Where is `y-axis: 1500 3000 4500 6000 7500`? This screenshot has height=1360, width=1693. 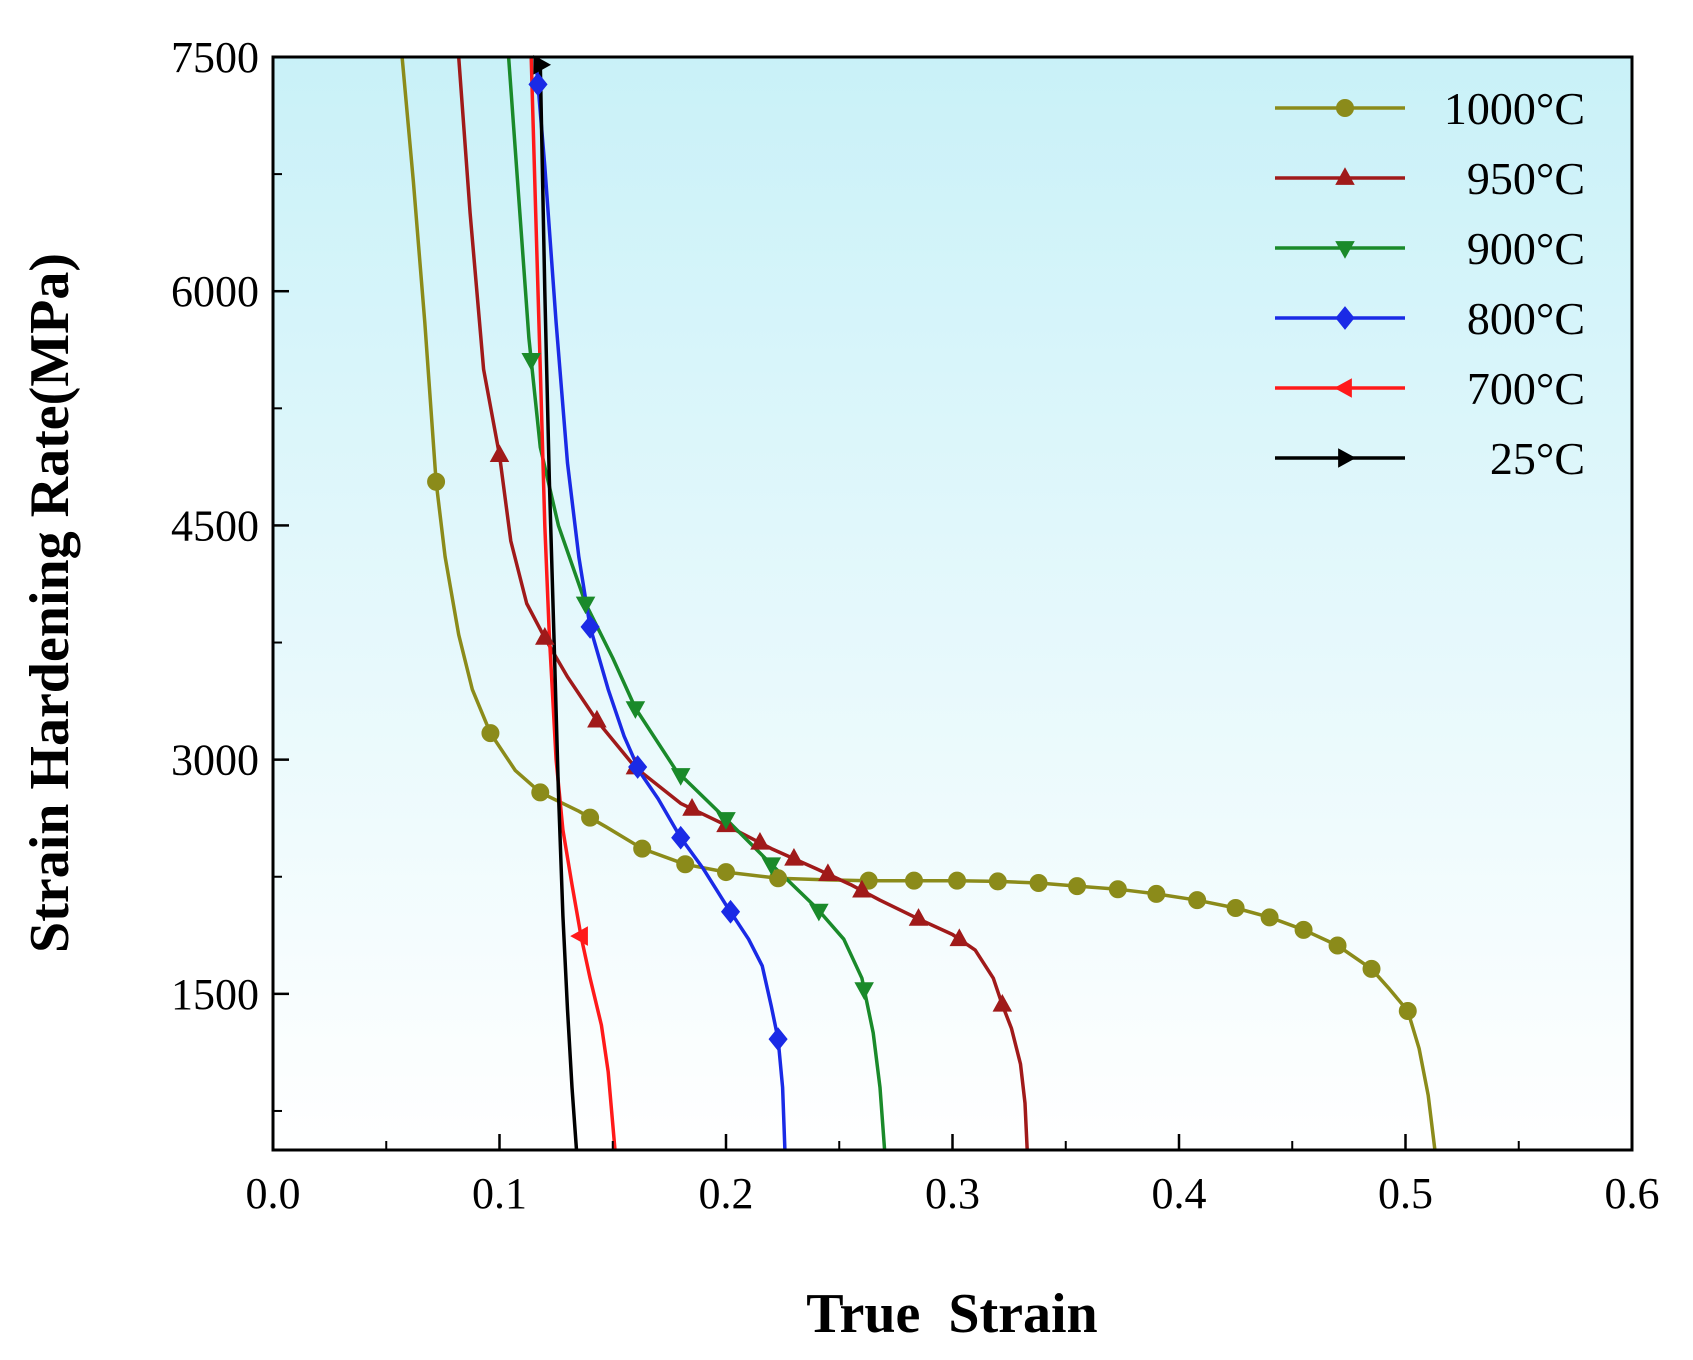 y-axis: 1500 3000 4500 6000 7500 is located at coordinates (230, 572).